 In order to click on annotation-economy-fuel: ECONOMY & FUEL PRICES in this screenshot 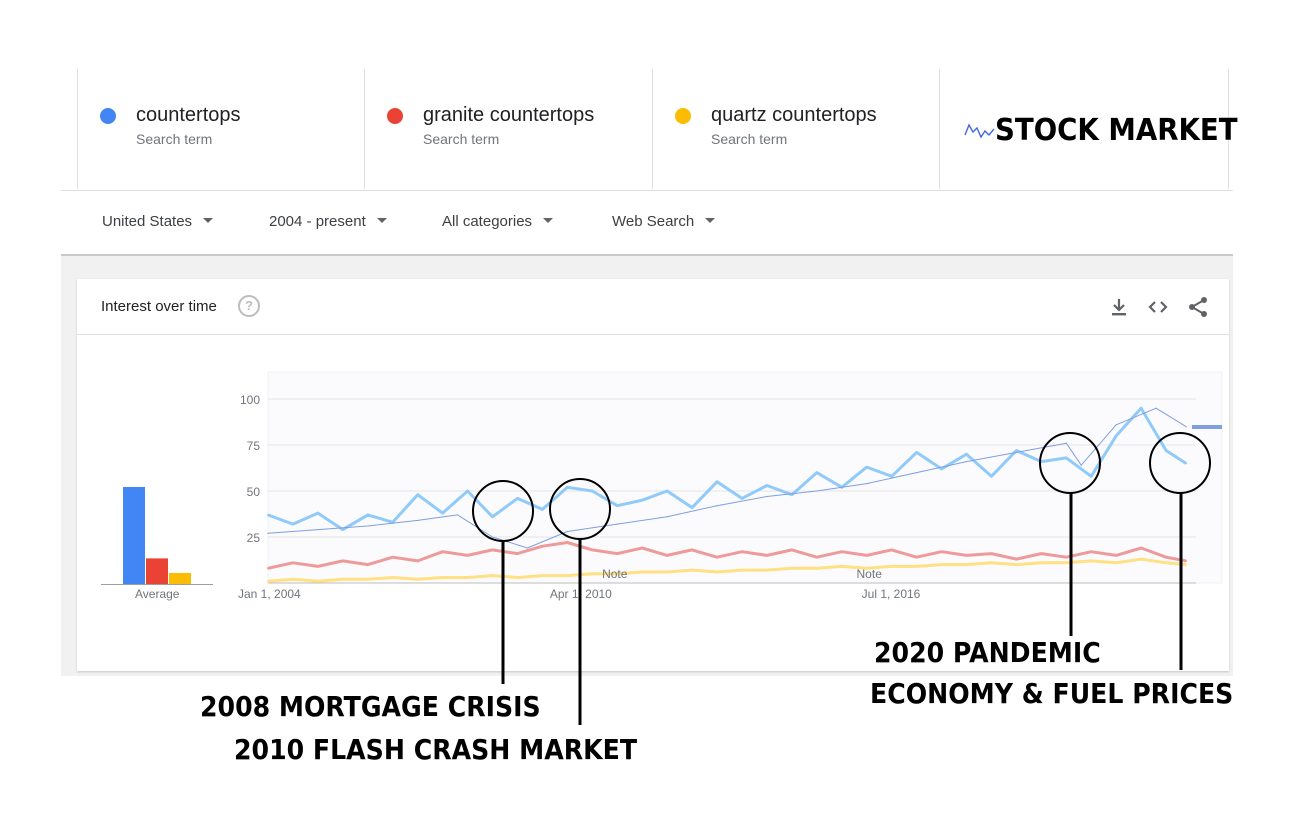, I will do `click(1052, 693)`.